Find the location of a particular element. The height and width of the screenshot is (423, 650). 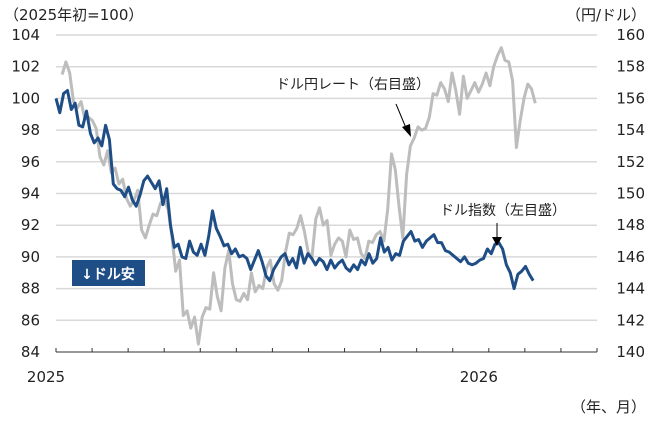

right-tick-label: 156 is located at coordinates (630, 98).